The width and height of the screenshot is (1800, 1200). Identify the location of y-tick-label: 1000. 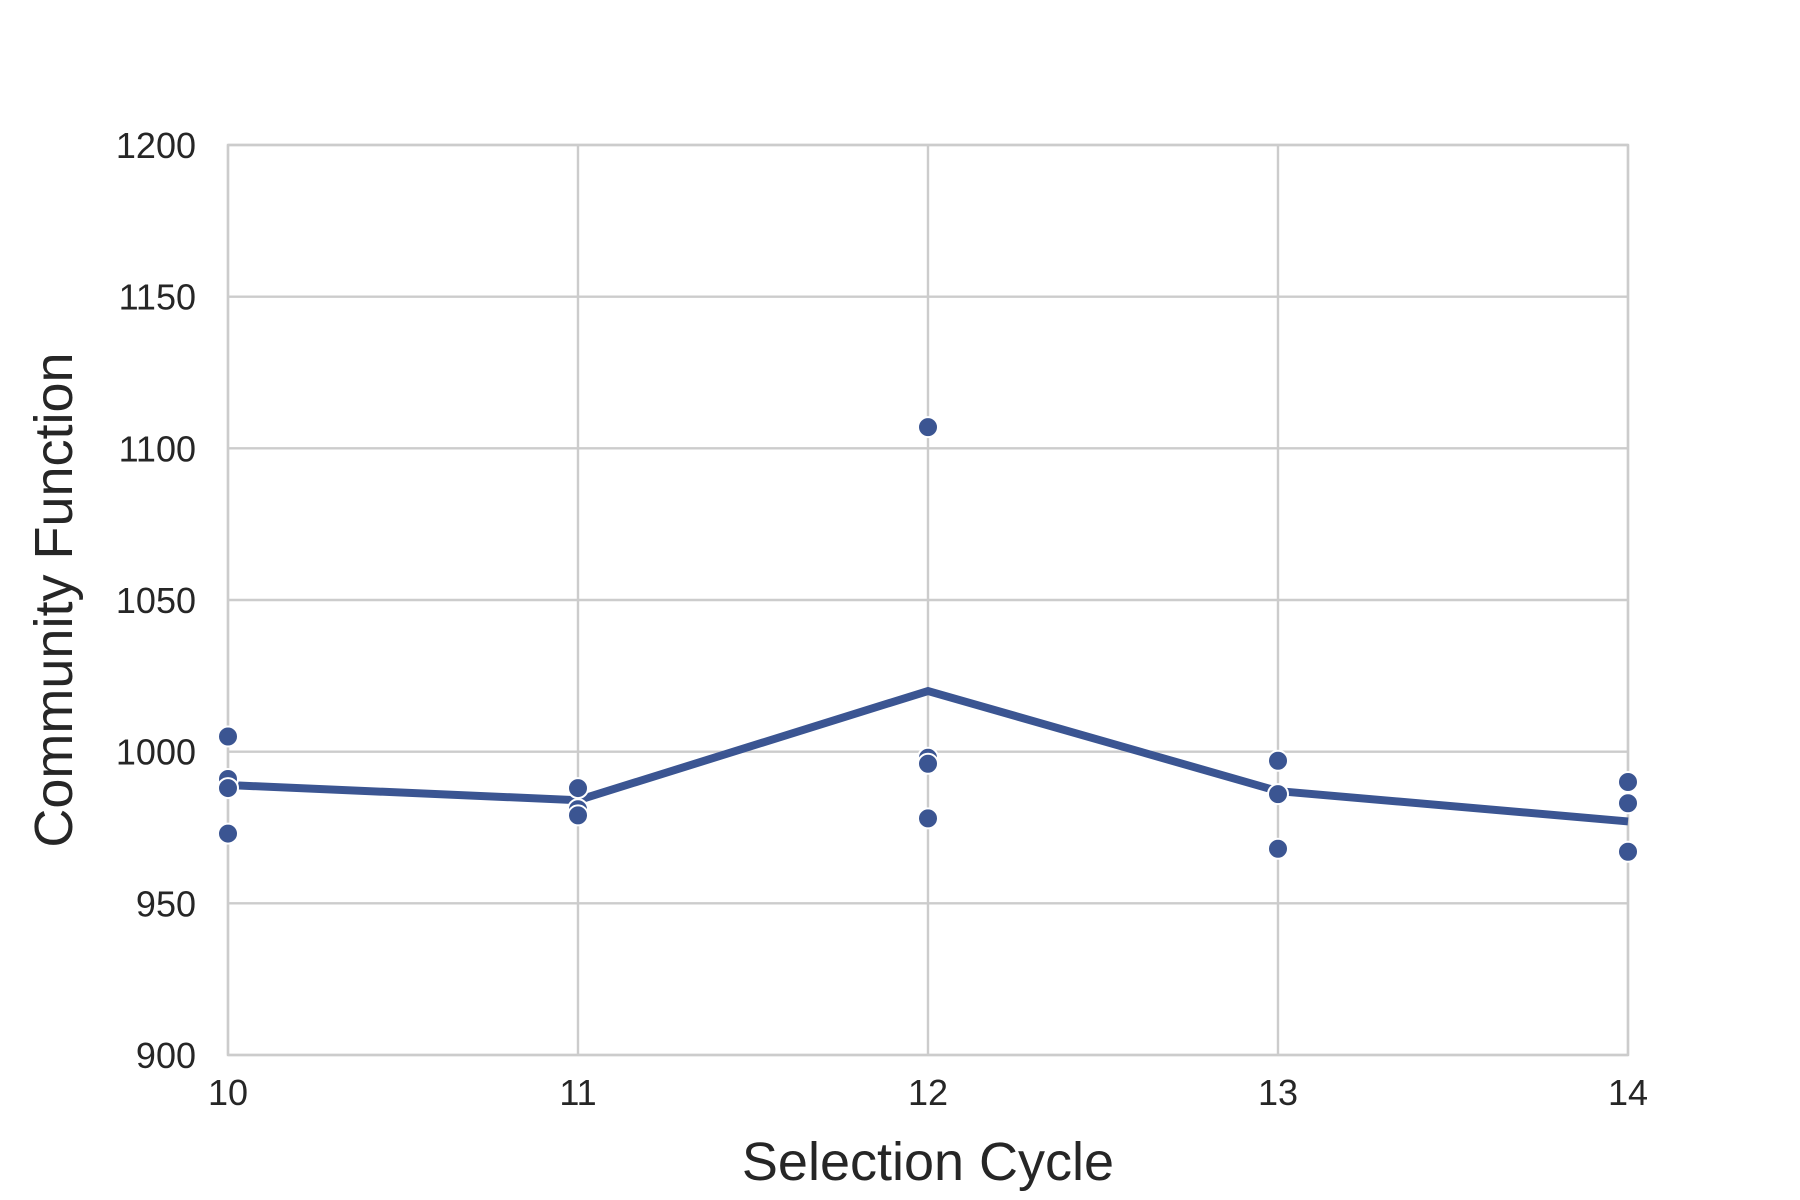
(156, 752).